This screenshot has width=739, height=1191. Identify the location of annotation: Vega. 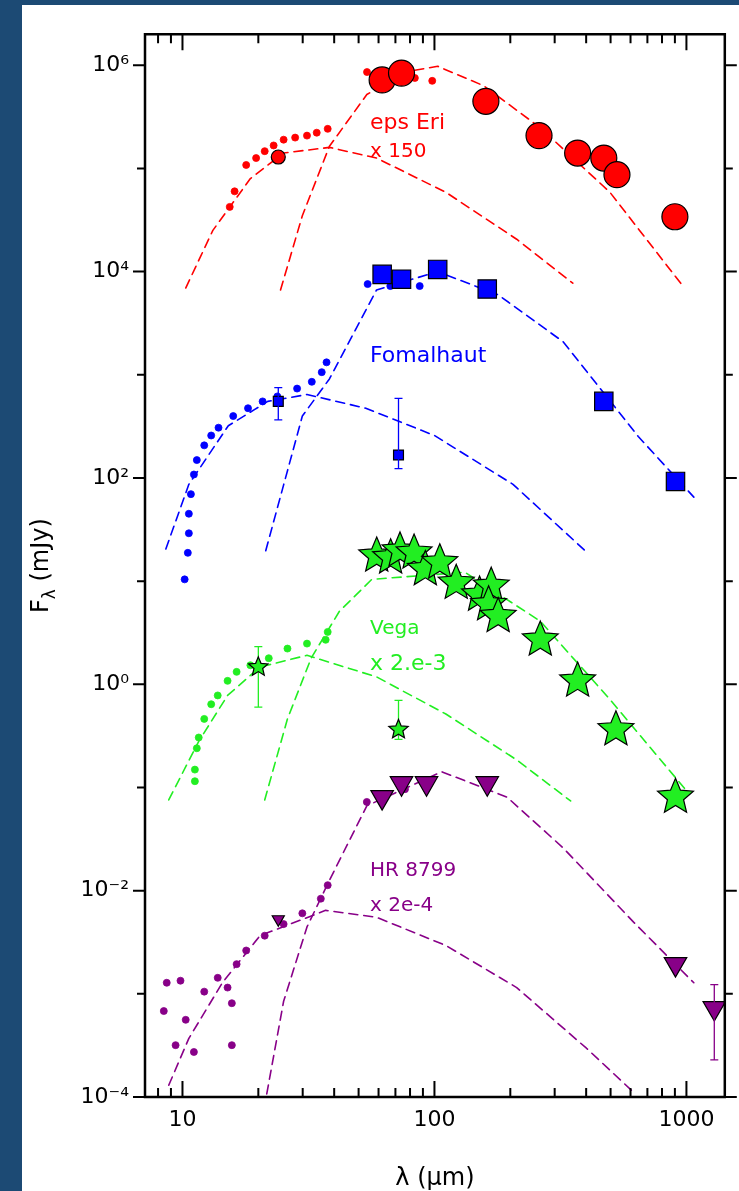
(395, 627).